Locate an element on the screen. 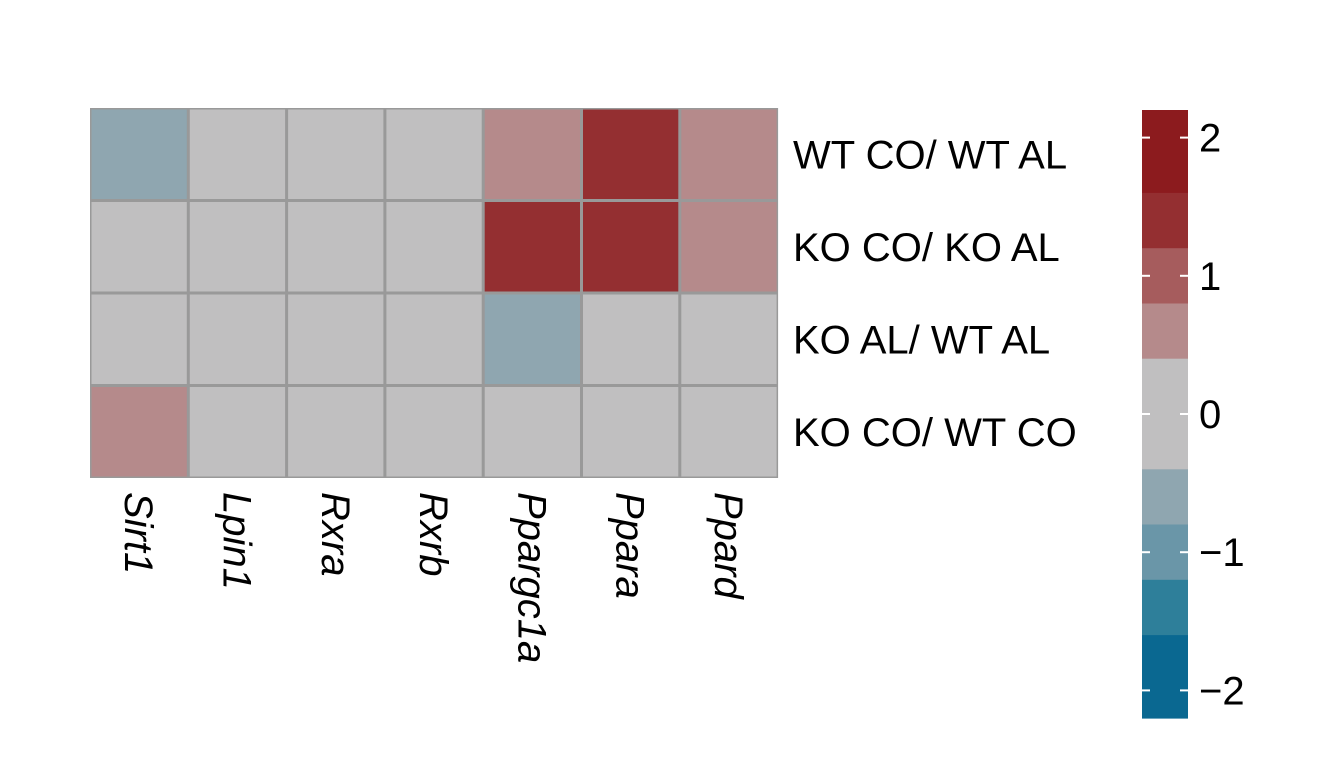 The image size is (1342, 781). column-label: Lpin1 is located at coordinates (237, 541).